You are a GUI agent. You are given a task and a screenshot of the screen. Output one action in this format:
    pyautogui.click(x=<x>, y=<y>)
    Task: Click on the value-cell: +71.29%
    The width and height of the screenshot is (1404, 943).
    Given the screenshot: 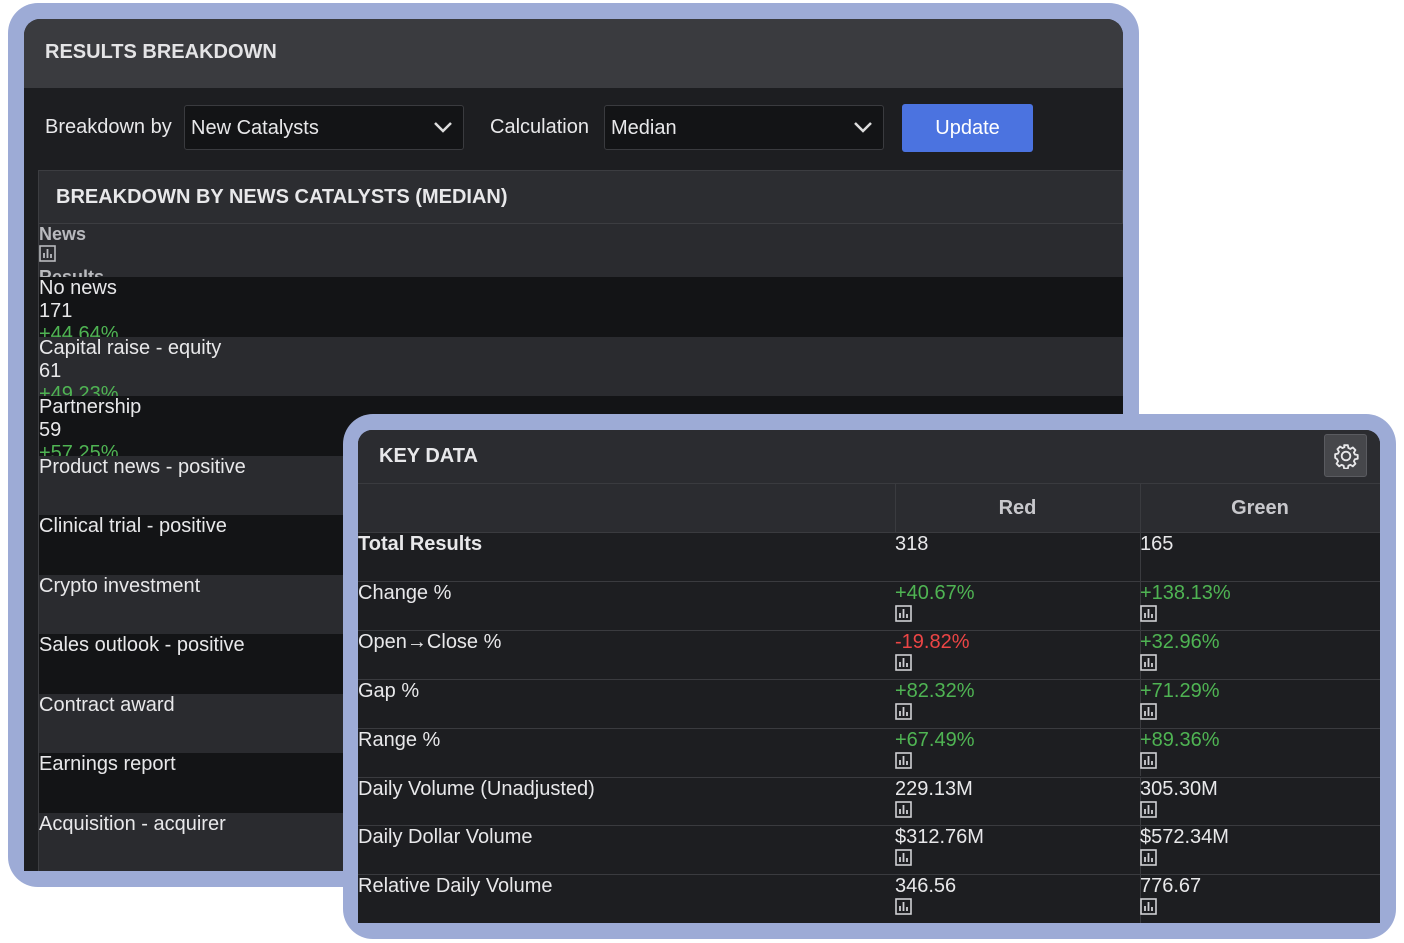 What is the action you would take?
    pyautogui.click(x=1260, y=704)
    